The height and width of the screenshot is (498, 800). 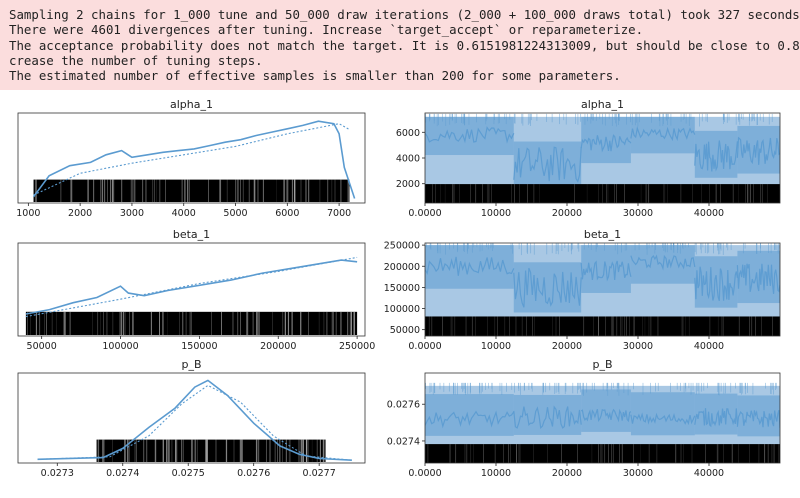 I want to click on y-tick-label: 2000, so click(x=408, y=184).